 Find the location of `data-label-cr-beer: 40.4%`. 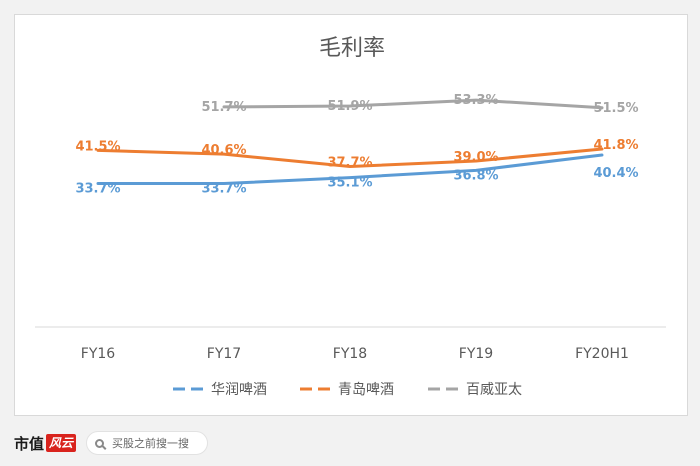

data-label-cr-beer: 40.4% is located at coordinates (615, 173).